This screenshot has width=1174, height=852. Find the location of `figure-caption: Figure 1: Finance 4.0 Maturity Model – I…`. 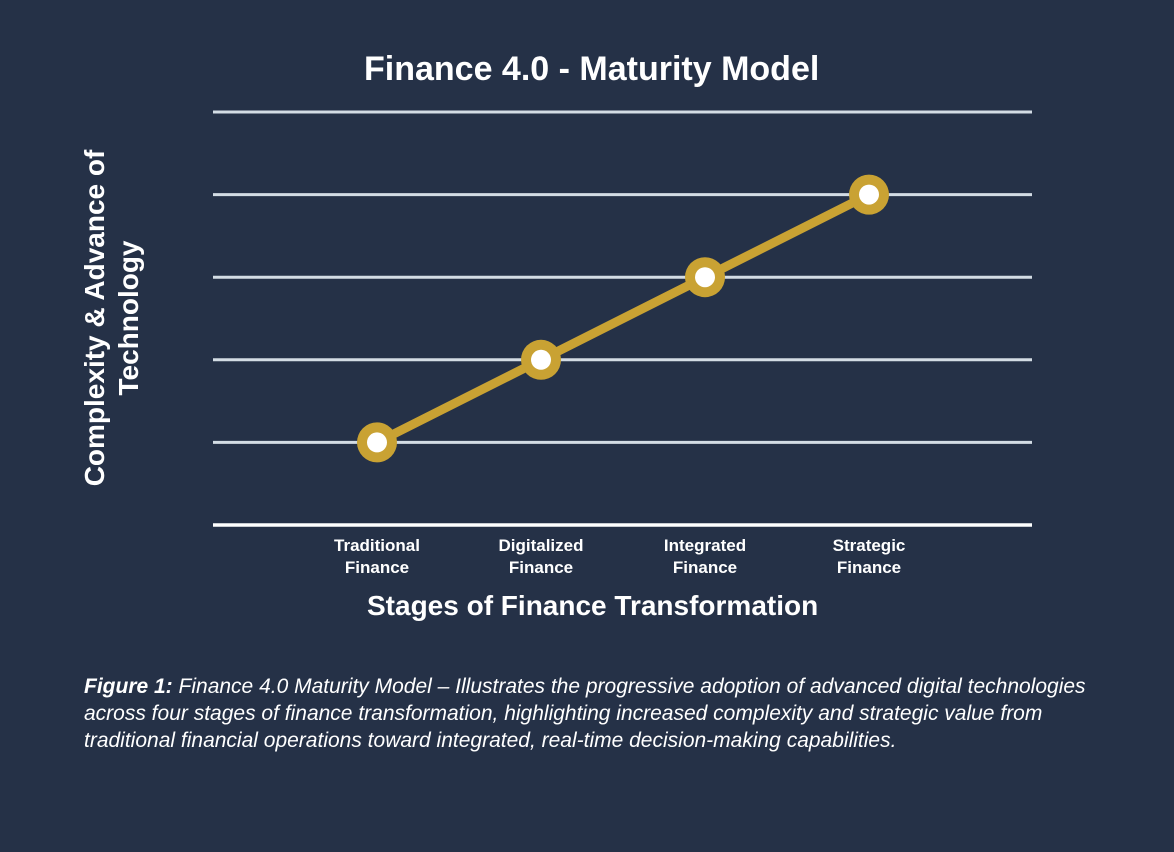

figure-caption: Figure 1: Finance 4.0 Maturity Model – I… is located at coordinates (589, 713).